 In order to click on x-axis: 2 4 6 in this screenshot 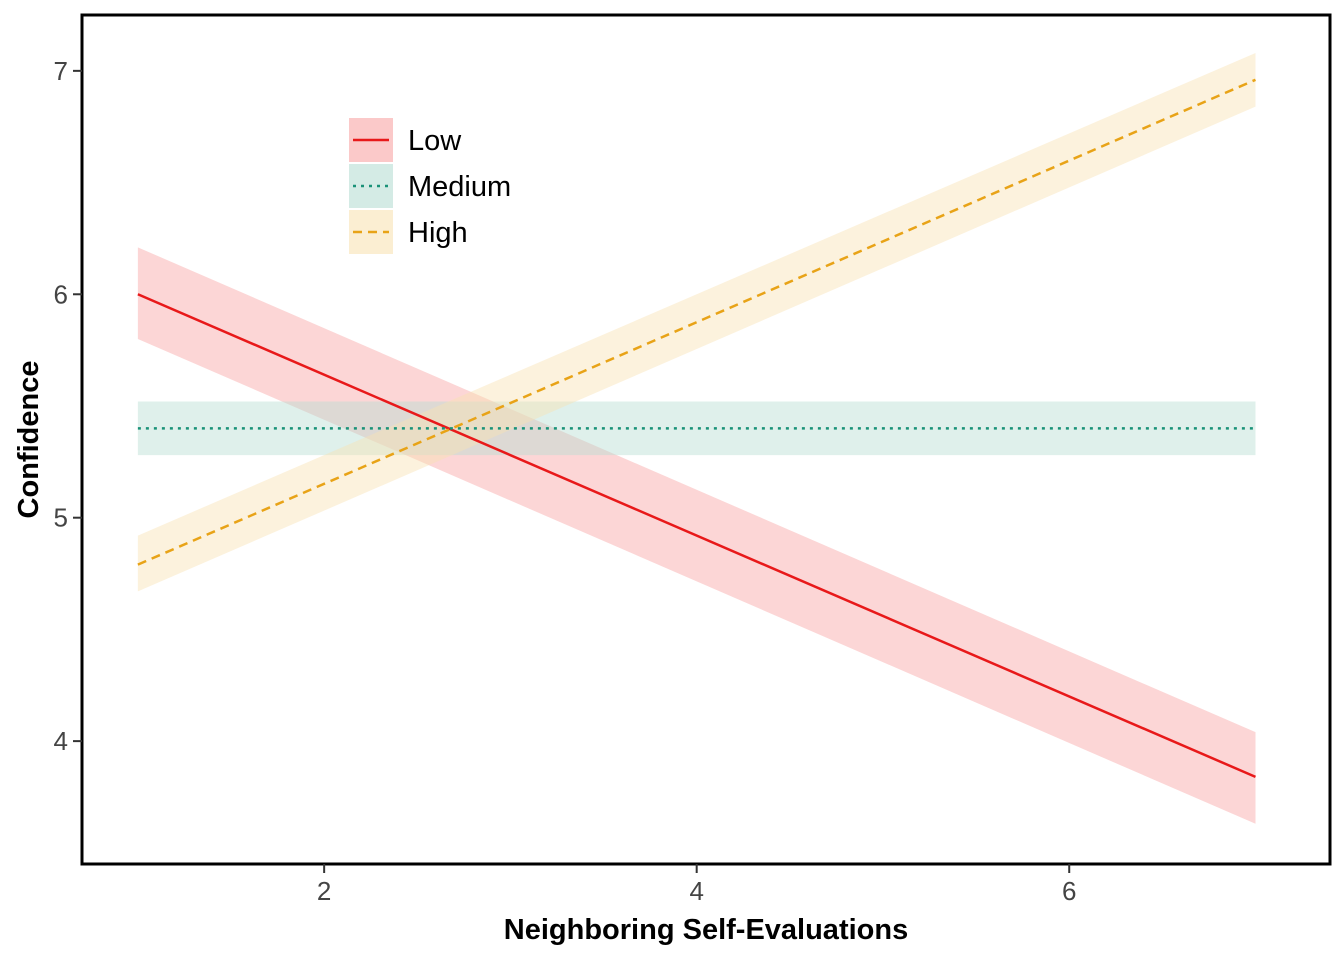, I will do `click(696, 885)`.